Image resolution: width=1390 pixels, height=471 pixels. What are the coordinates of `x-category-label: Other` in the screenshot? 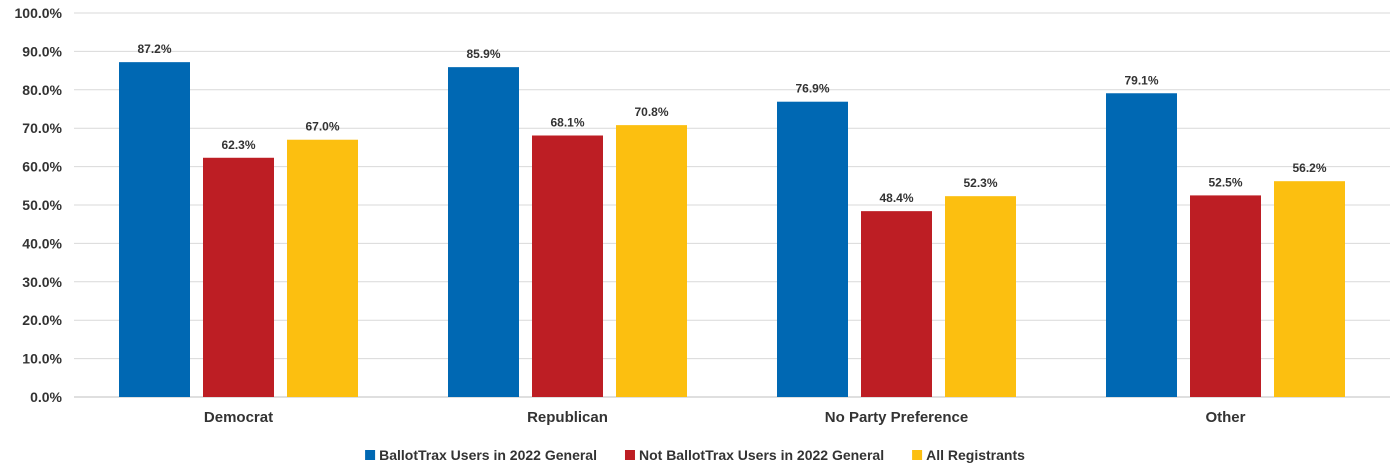 It's located at (1225, 417).